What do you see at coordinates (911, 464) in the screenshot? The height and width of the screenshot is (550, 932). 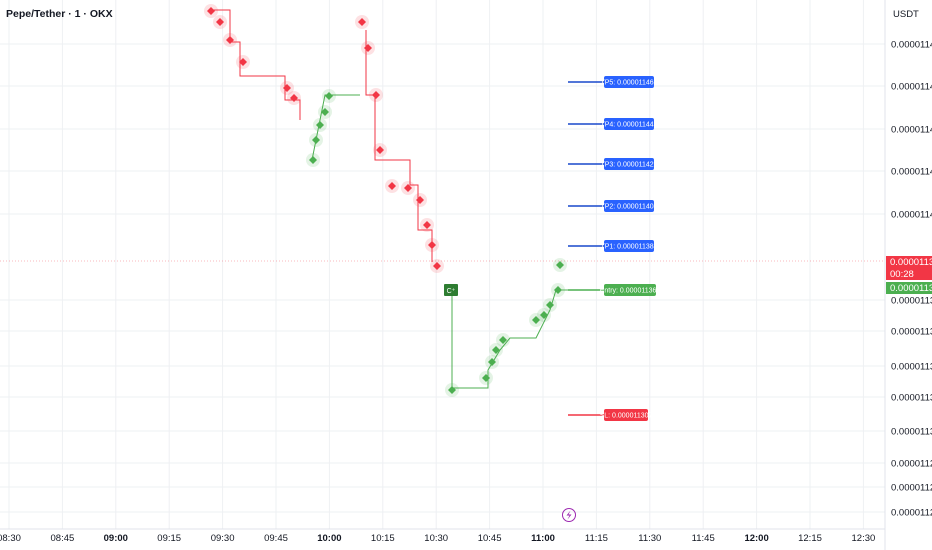 I see `price-tick-label: 0.000011285` at bounding box center [911, 464].